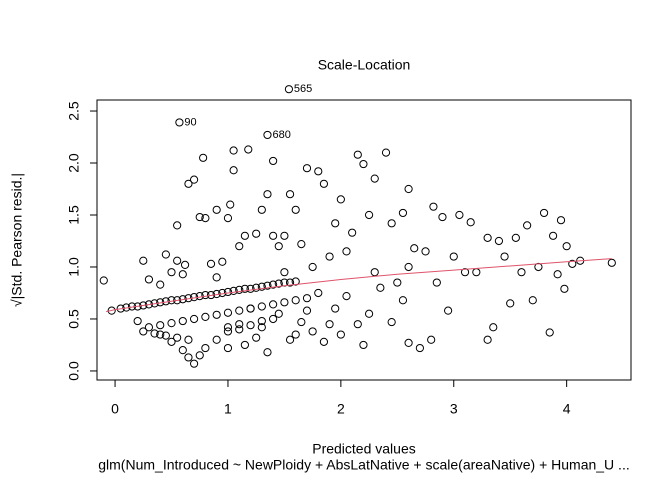 The width and height of the screenshot is (672, 480). I want to click on point-label: 680, so click(281, 135).